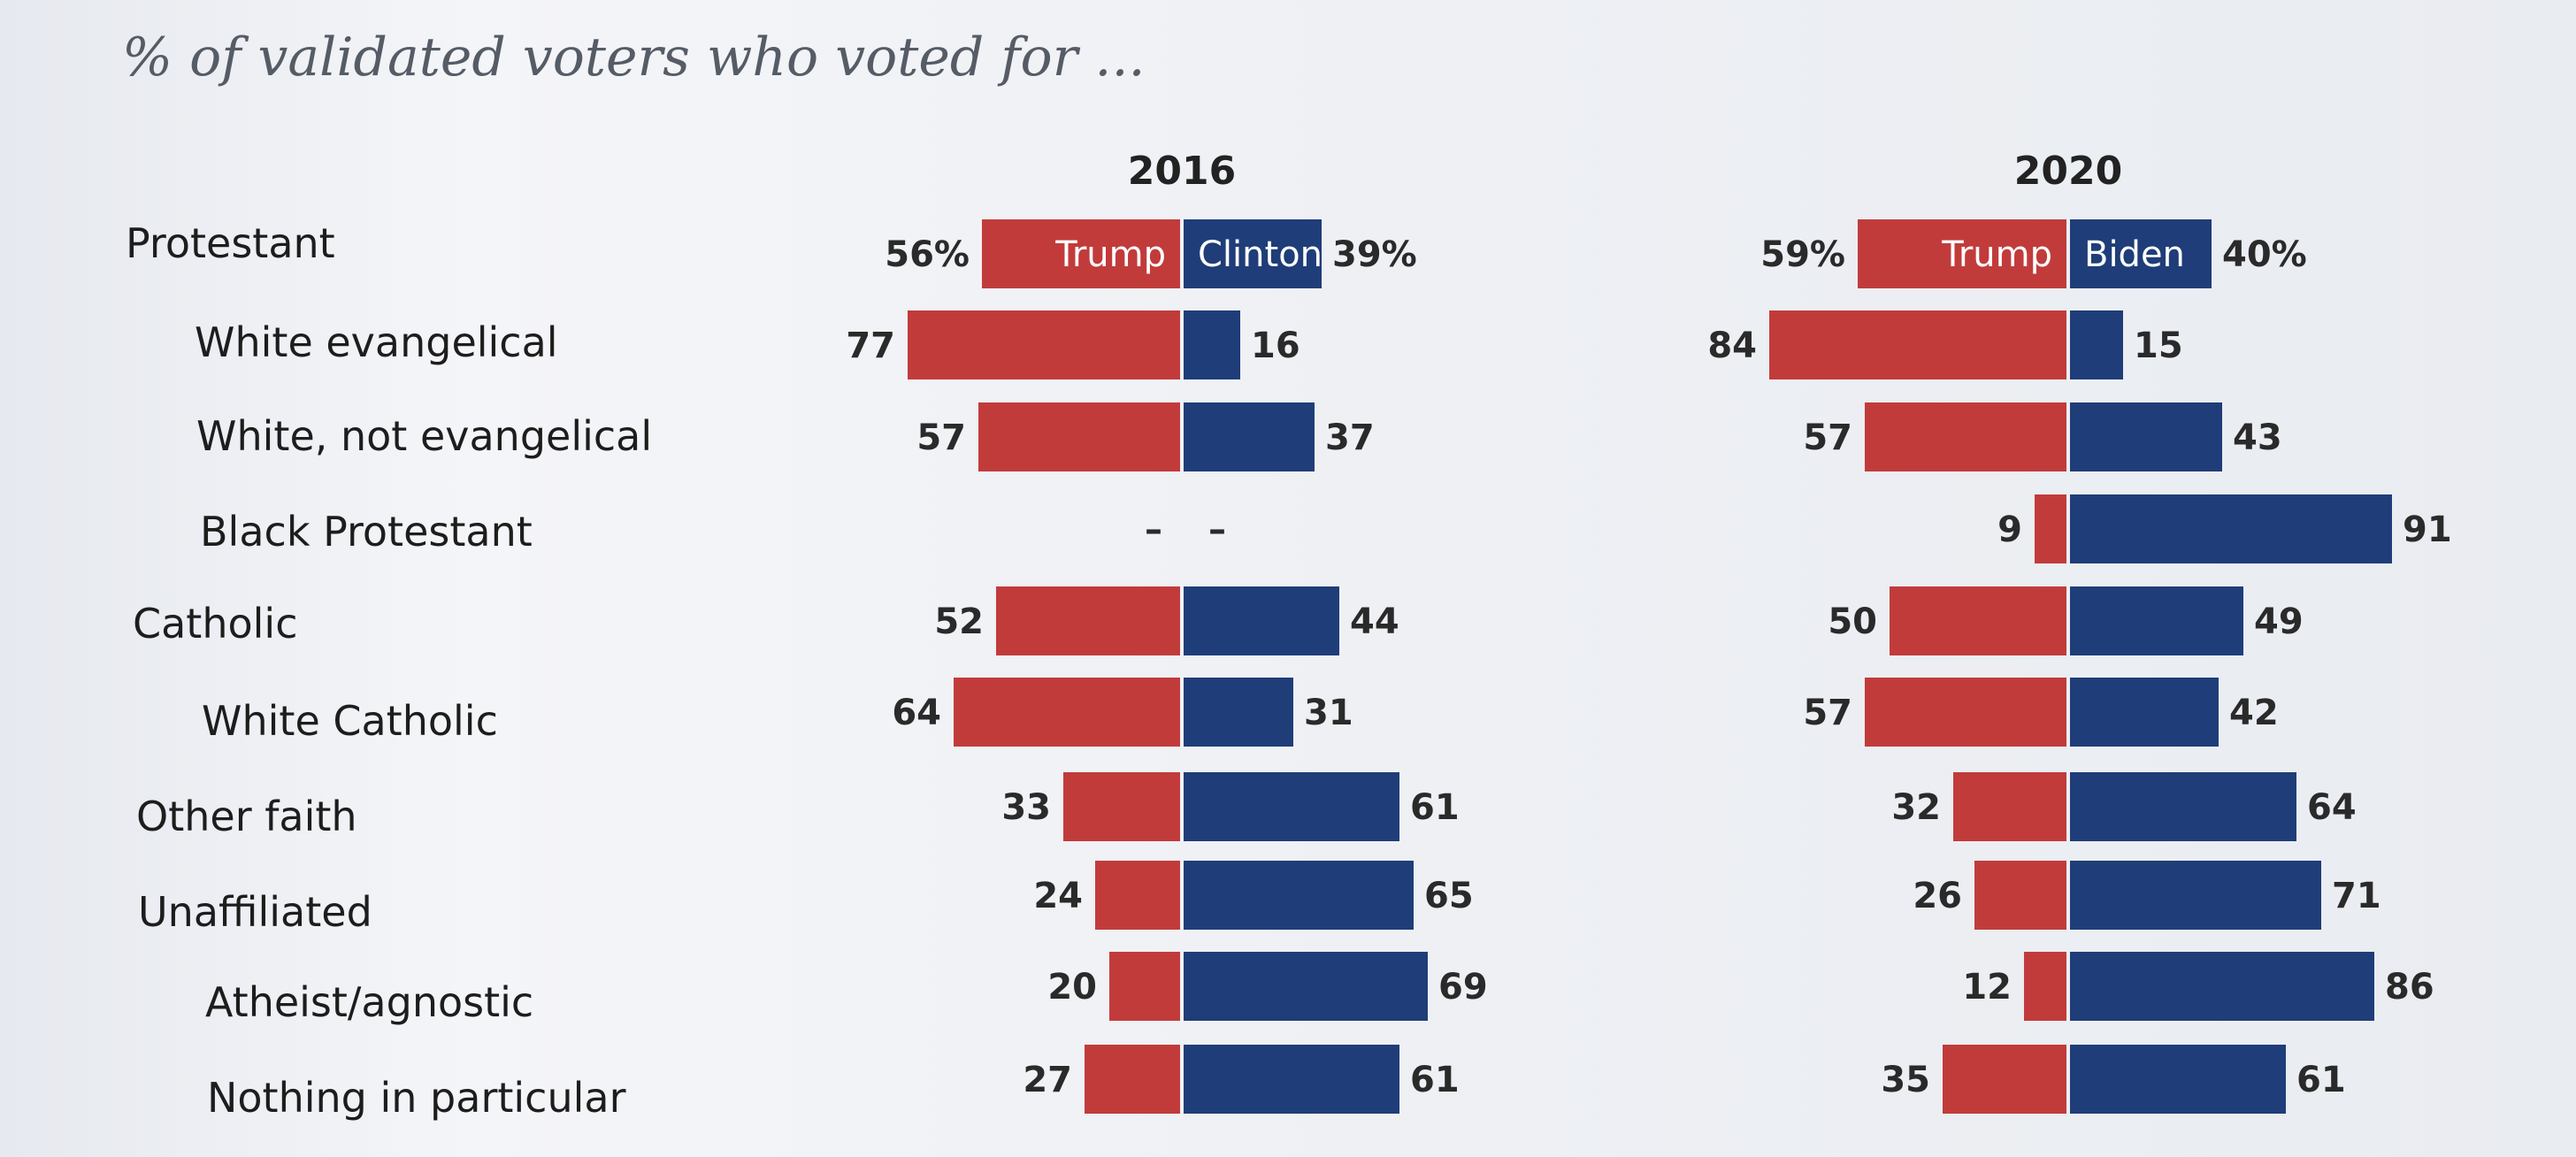 The image size is (2576, 1157). What do you see at coordinates (1350, 438) in the screenshot?
I see `value-label-2016-clinton-row-2: 37` at bounding box center [1350, 438].